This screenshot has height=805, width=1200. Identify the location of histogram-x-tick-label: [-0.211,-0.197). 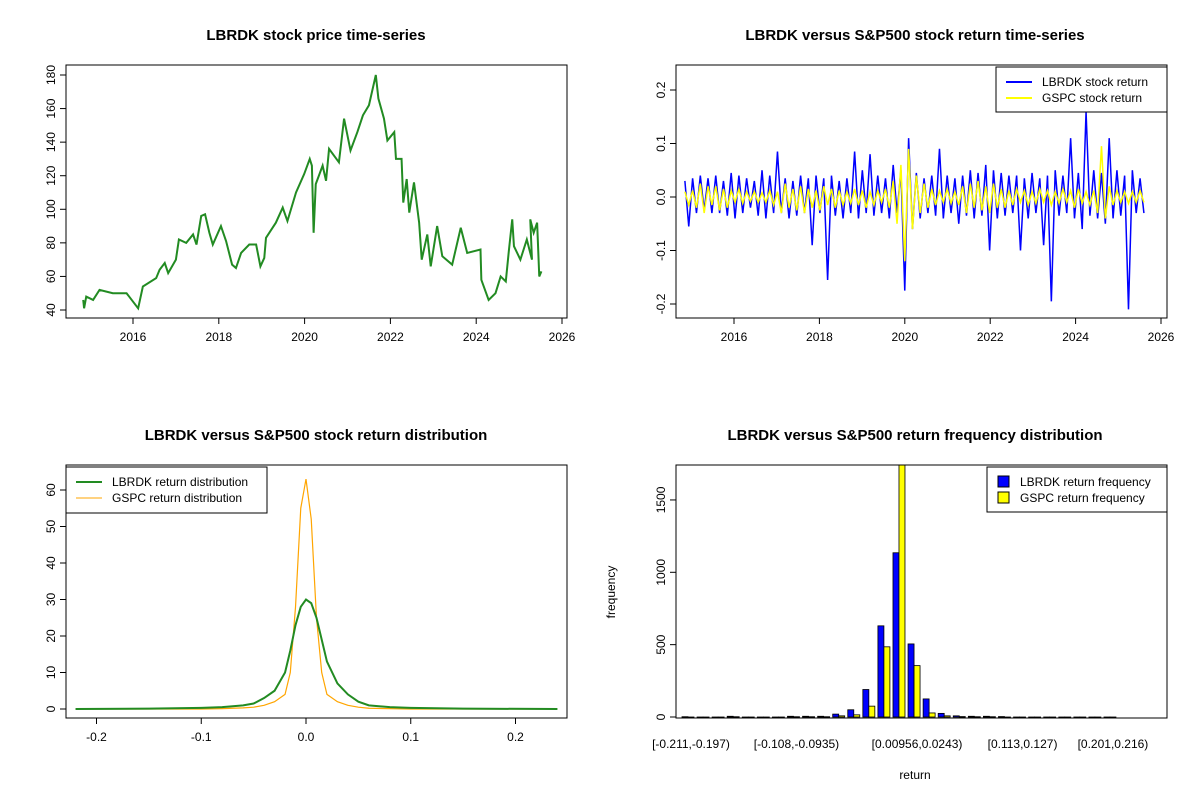
(691, 744).